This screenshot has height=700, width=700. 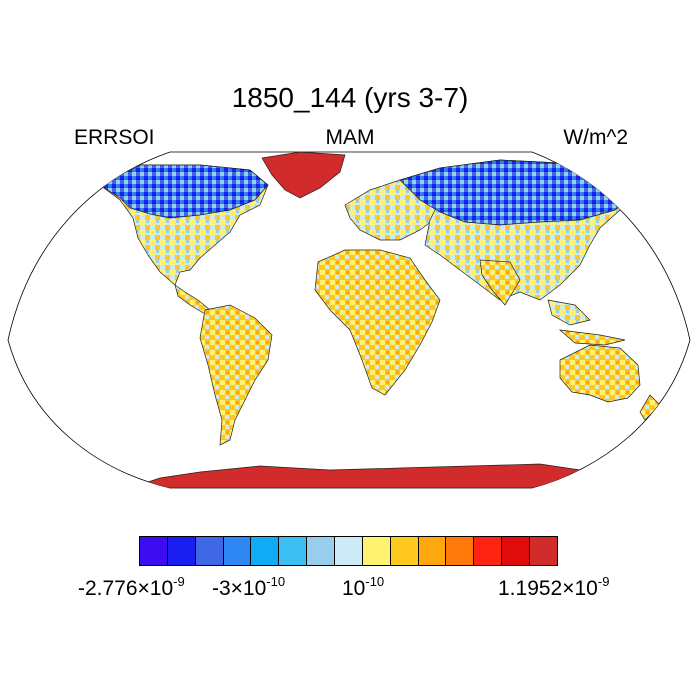 I want to click on units-label: W/m^2, so click(x=595, y=137).